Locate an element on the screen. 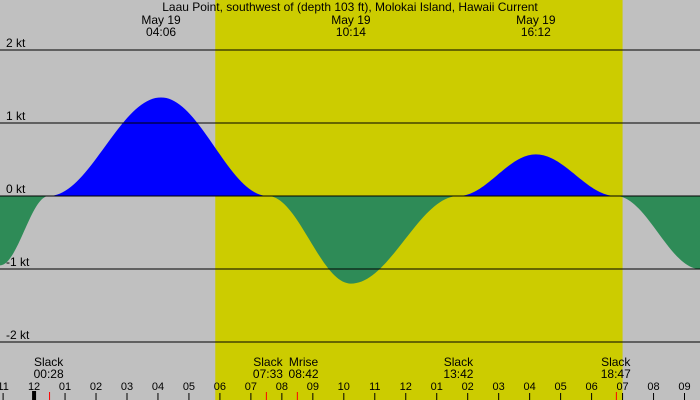 The image size is (700, 400). slack-event-time: 07:33 is located at coordinates (268, 374).